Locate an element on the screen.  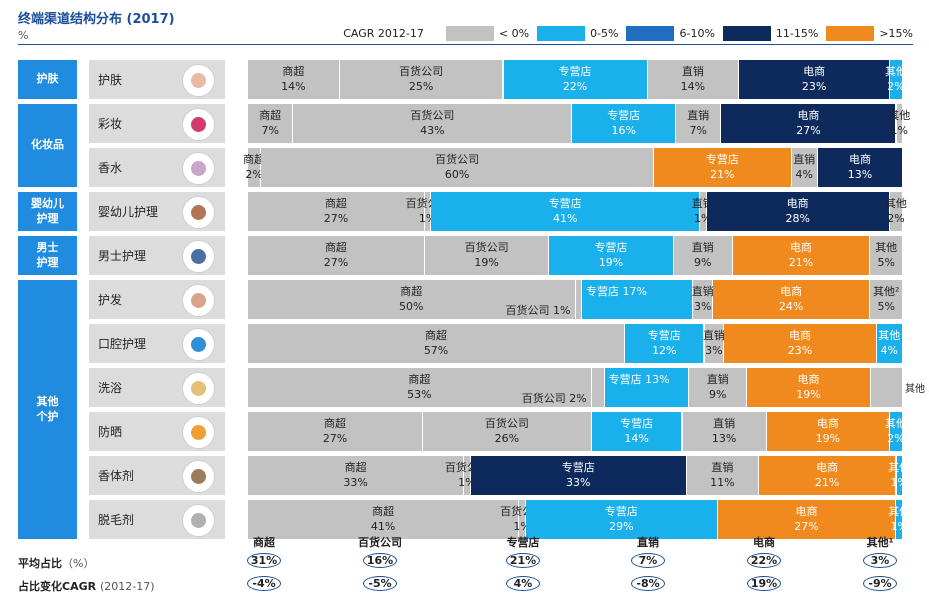
bar-segment: 商超 53% is located at coordinates (420, 387).